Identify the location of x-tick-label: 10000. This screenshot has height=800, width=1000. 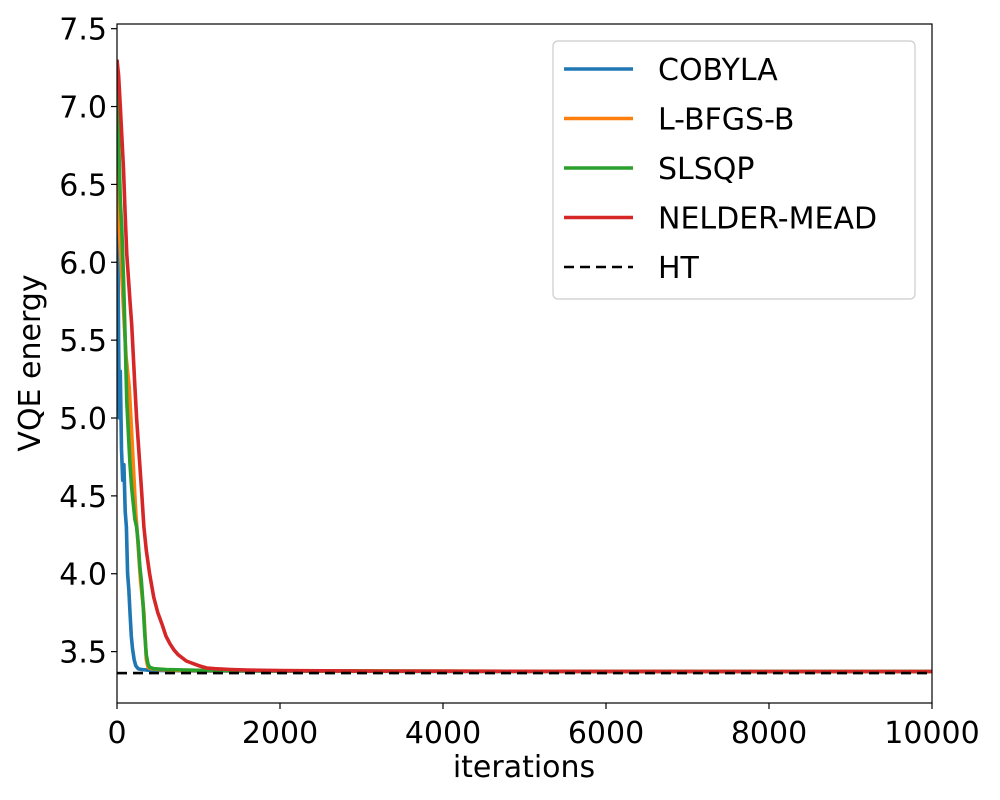
(931, 733).